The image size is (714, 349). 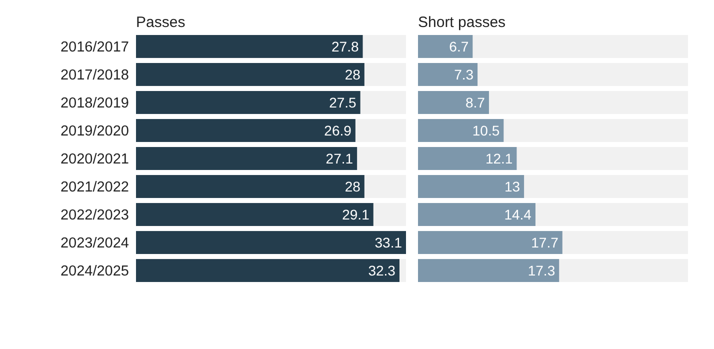 I want to click on data-label: 17.3, so click(x=542, y=270).